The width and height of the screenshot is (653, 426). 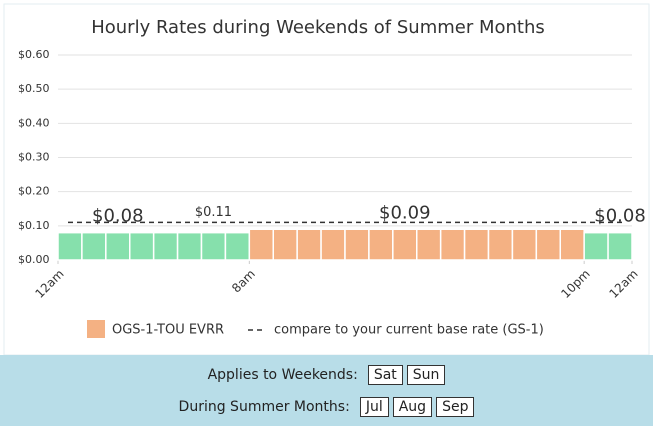 What do you see at coordinates (213, 212) in the screenshot?
I see `reference-label: $0.11` at bounding box center [213, 212].